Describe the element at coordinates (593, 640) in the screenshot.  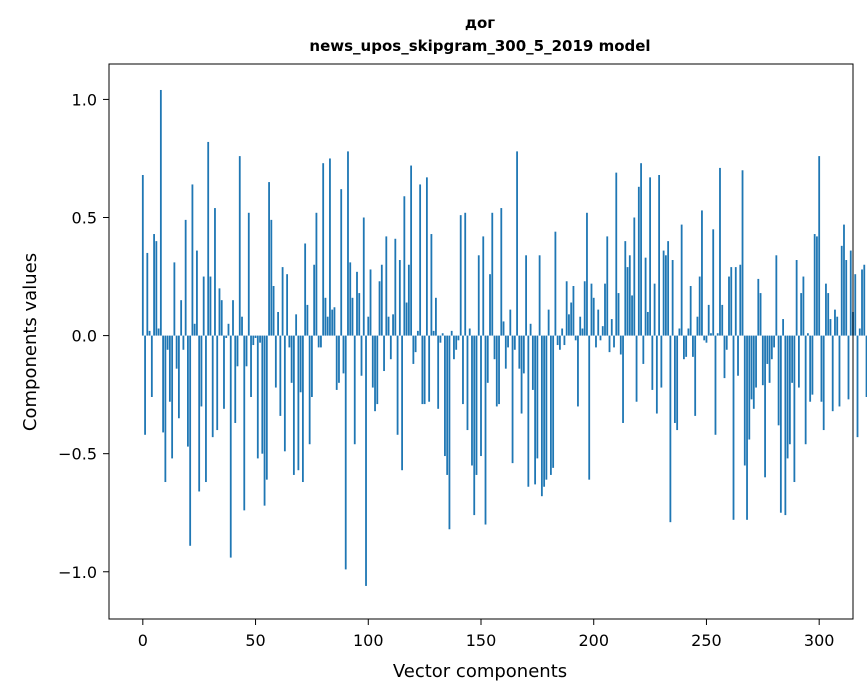
I see `x-tick-label: 200` at that location.